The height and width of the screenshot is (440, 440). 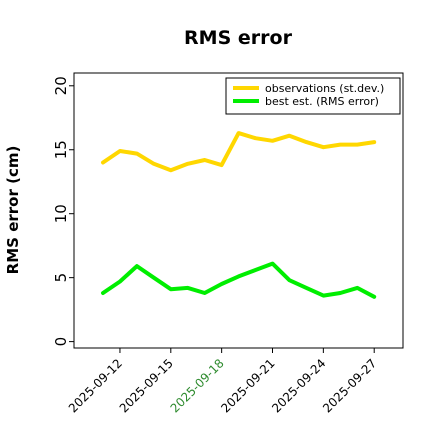 What do you see at coordinates (61, 213) in the screenshot?
I see `y-tick-label: 10` at bounding box center [61, 213].